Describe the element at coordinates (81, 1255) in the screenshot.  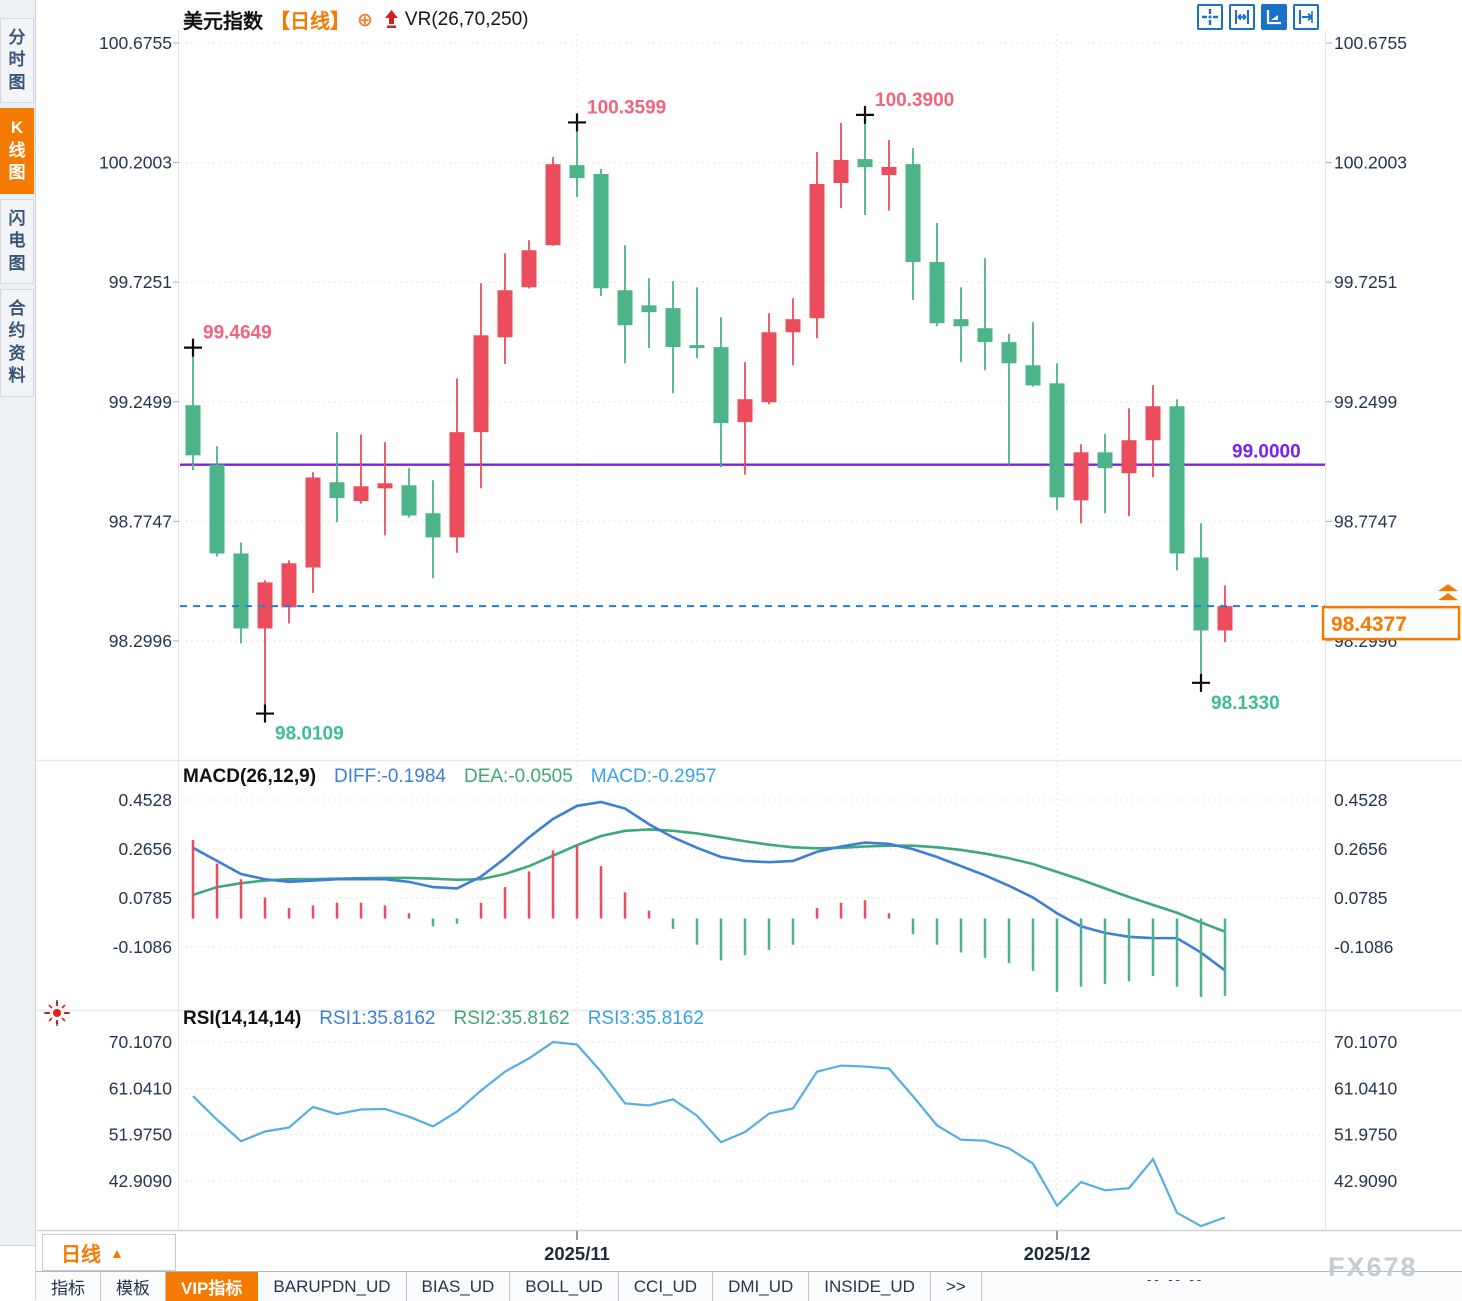
I see `period-selector-label: 日线` at that location.